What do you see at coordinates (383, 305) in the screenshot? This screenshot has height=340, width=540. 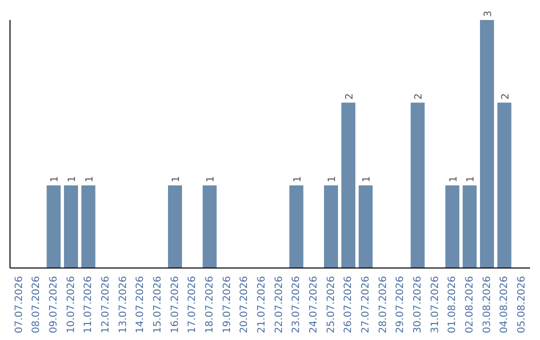 I see `x-tick-label: 28.07.2026` at bounding box center [383, 305].